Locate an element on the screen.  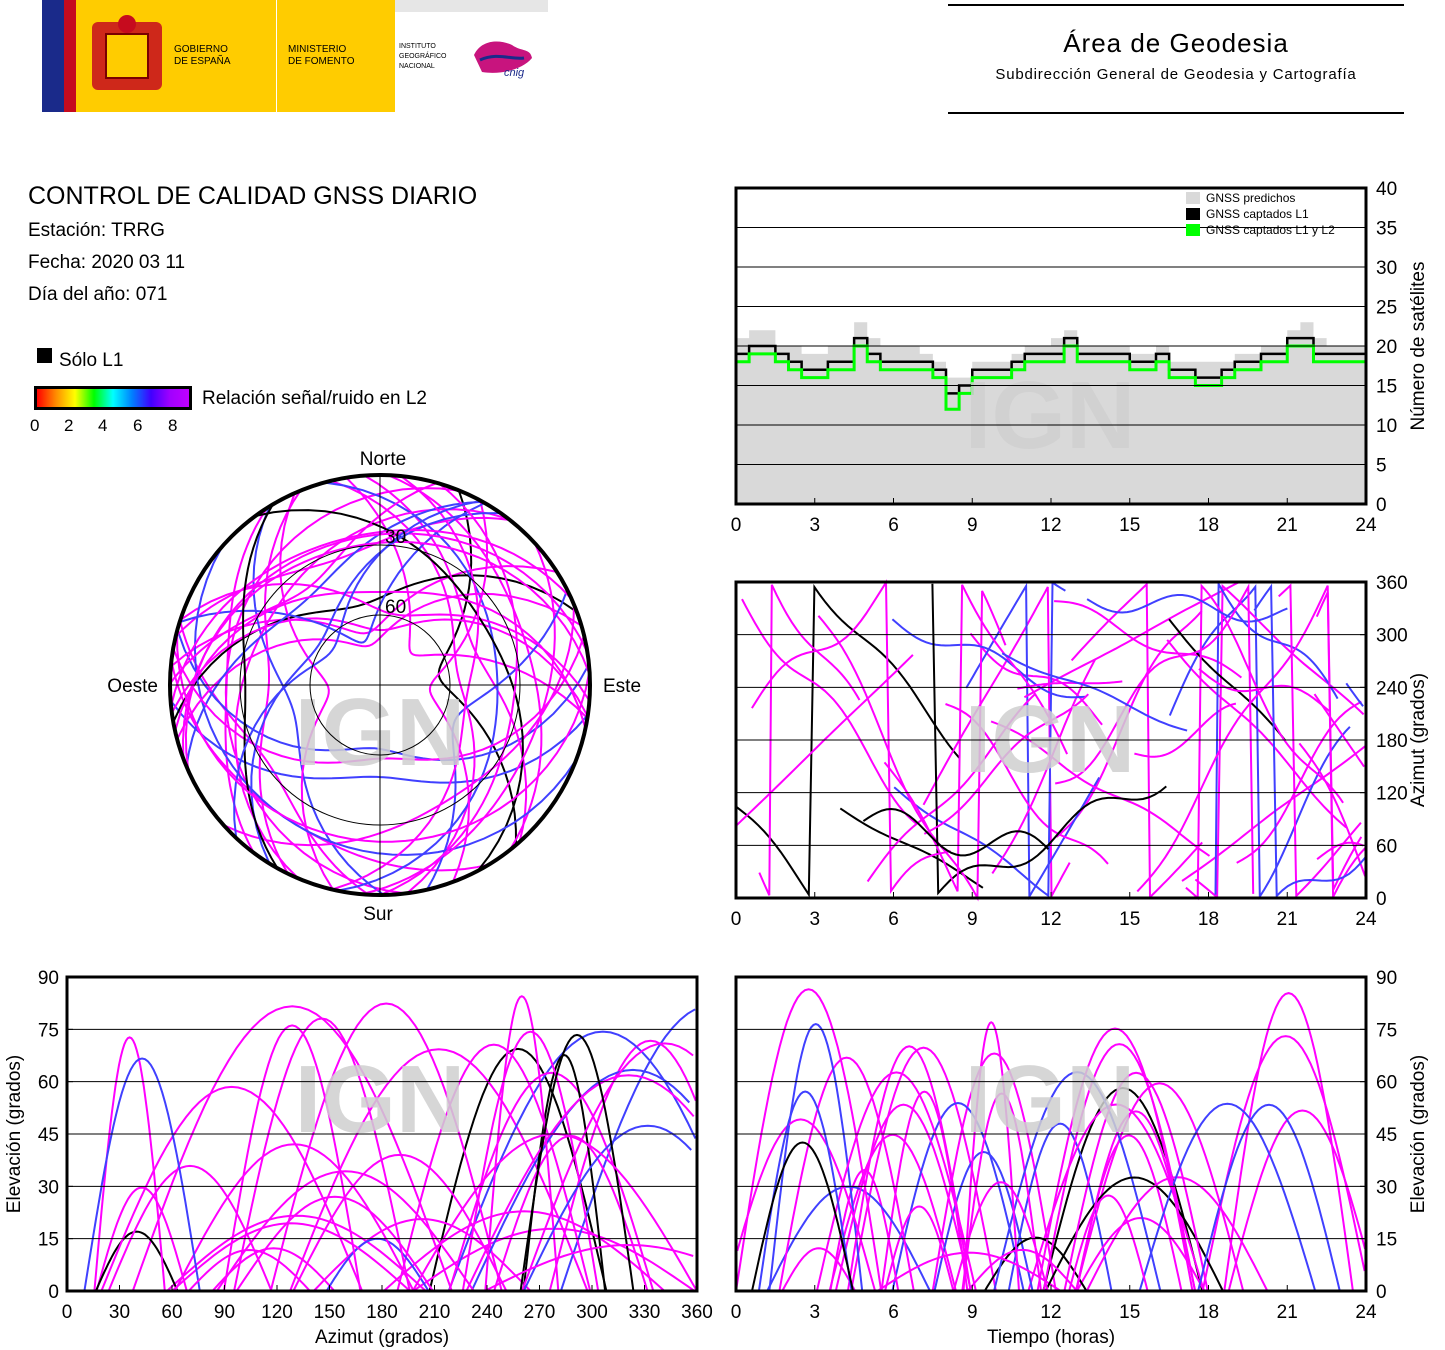
y-tick-label: 15 is located at coordinates (1386, 387).